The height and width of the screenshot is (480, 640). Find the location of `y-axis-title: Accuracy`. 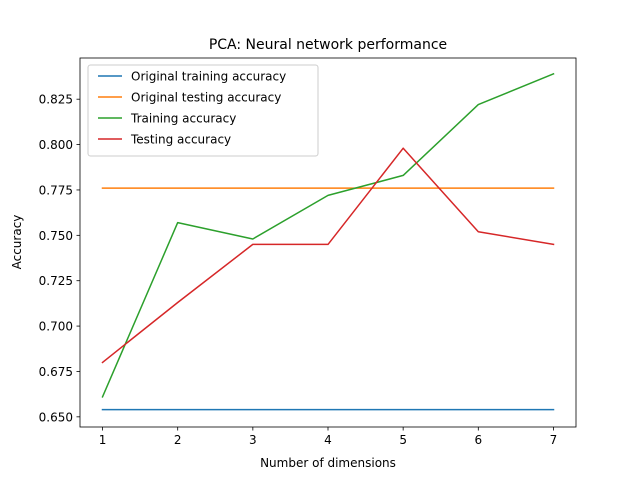

y-axis-title: Accuracy is located at coordinates (17, 242).